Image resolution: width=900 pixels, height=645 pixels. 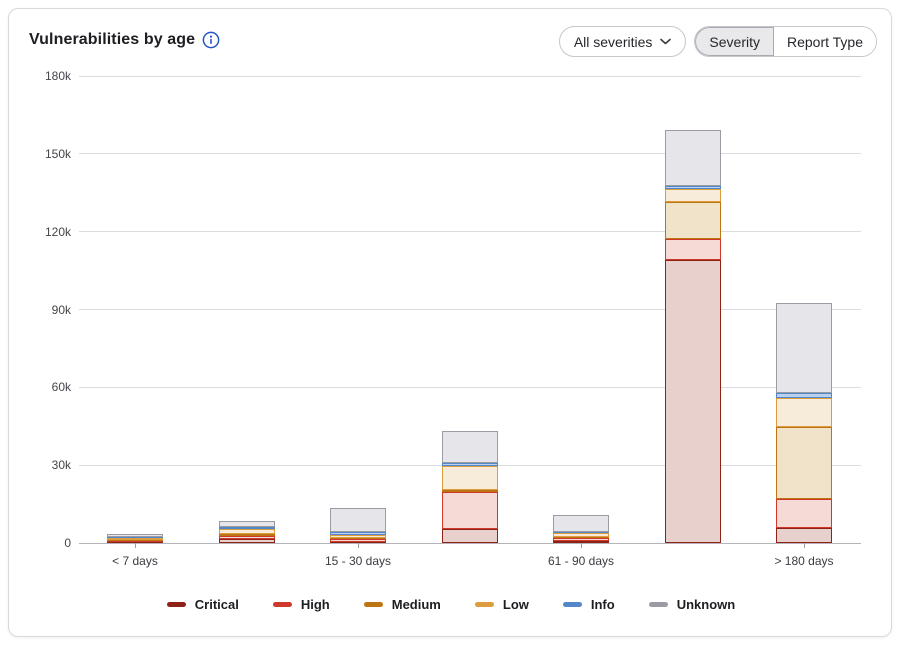 I want to click on bar-segment-critical-cat1, so click(x=246, y=541).